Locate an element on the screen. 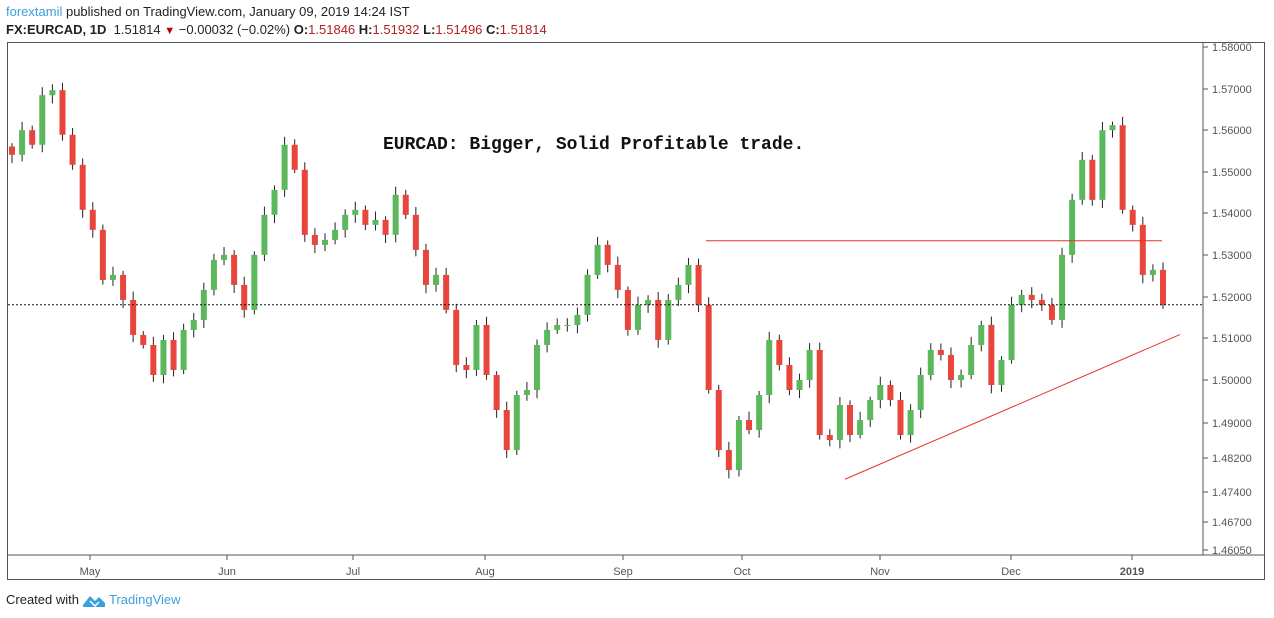 This screenshot has width=1274, height=618. symbol-label: FX:EURCAD, 1D is located at coordinates (56, 29).